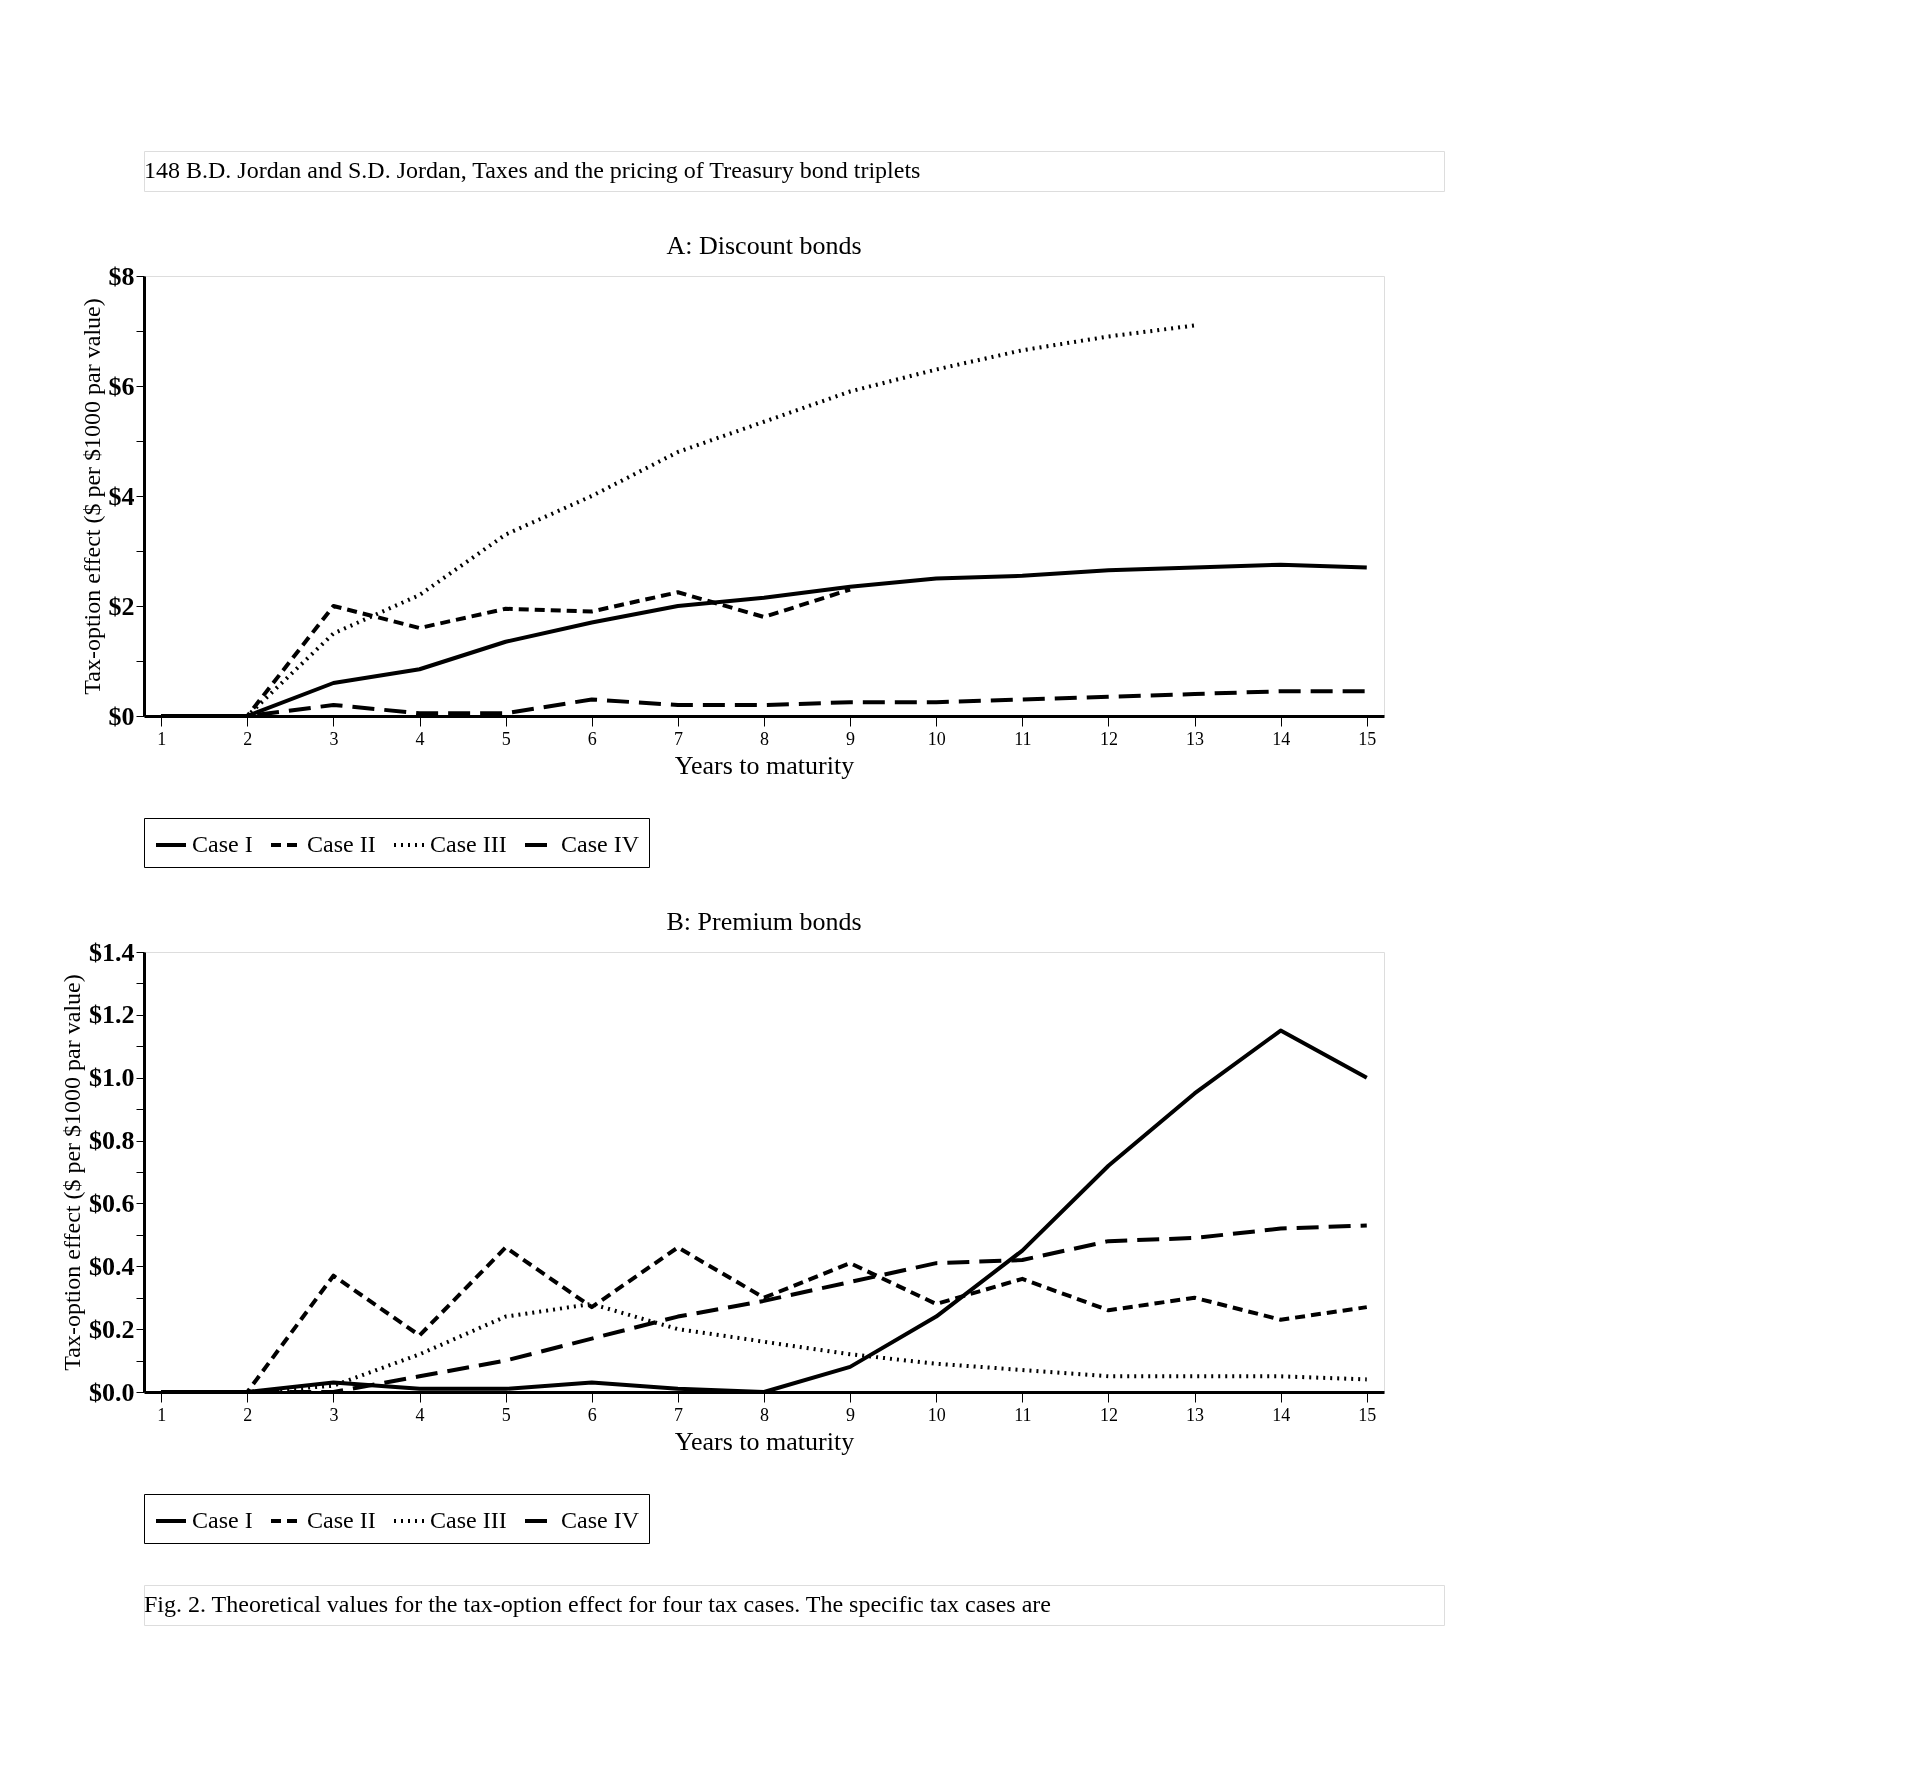 The width and height of the screenshot is (1921, 1787). Describe the element at coordinates (121, 606) in the screenshot. I see `y-tick-label: $2` at that location.